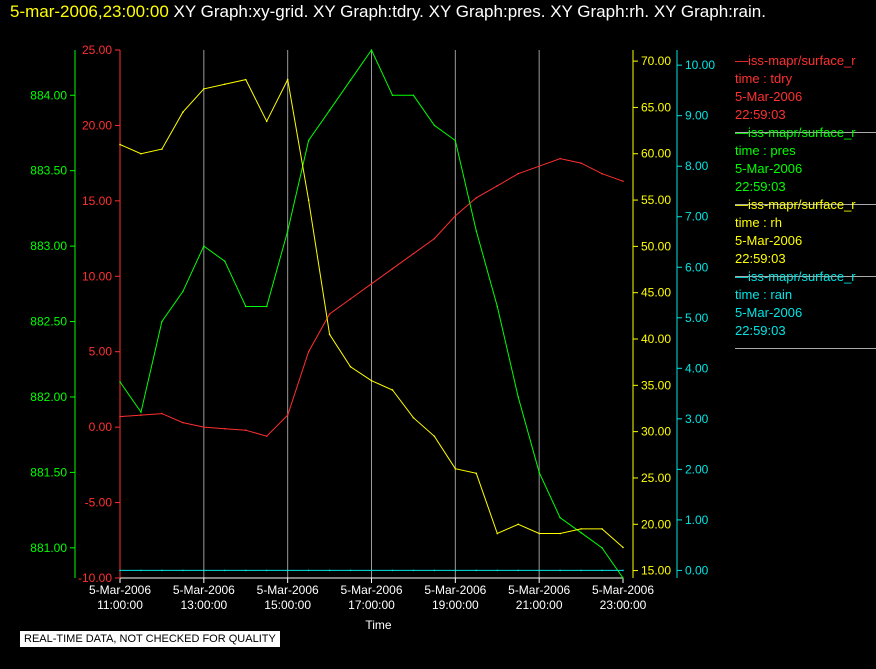 This screenshot has height=669, width=876. What do you see at coordinates (656, 200) in the screenshot?
I see `y-tick-label-rh: 55.00` at bounding box center [656, 200].